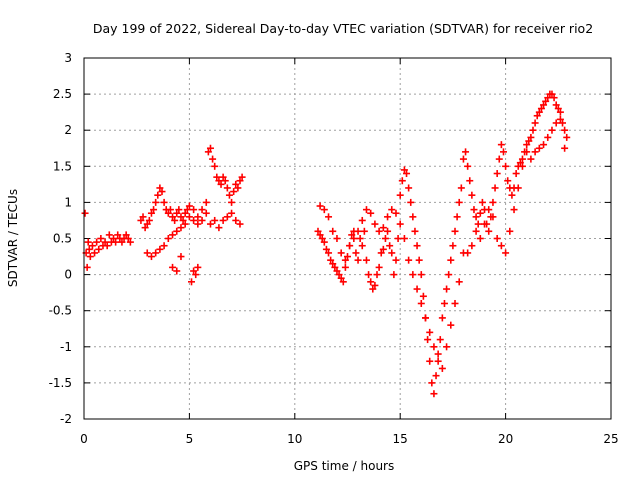 Image resolution: width=640 pixels, height=480 pixels. What do you see at coordinates (294, 439) in the screenshot?
I see `x-tick-label: 10` at bounding box center [294, 439].